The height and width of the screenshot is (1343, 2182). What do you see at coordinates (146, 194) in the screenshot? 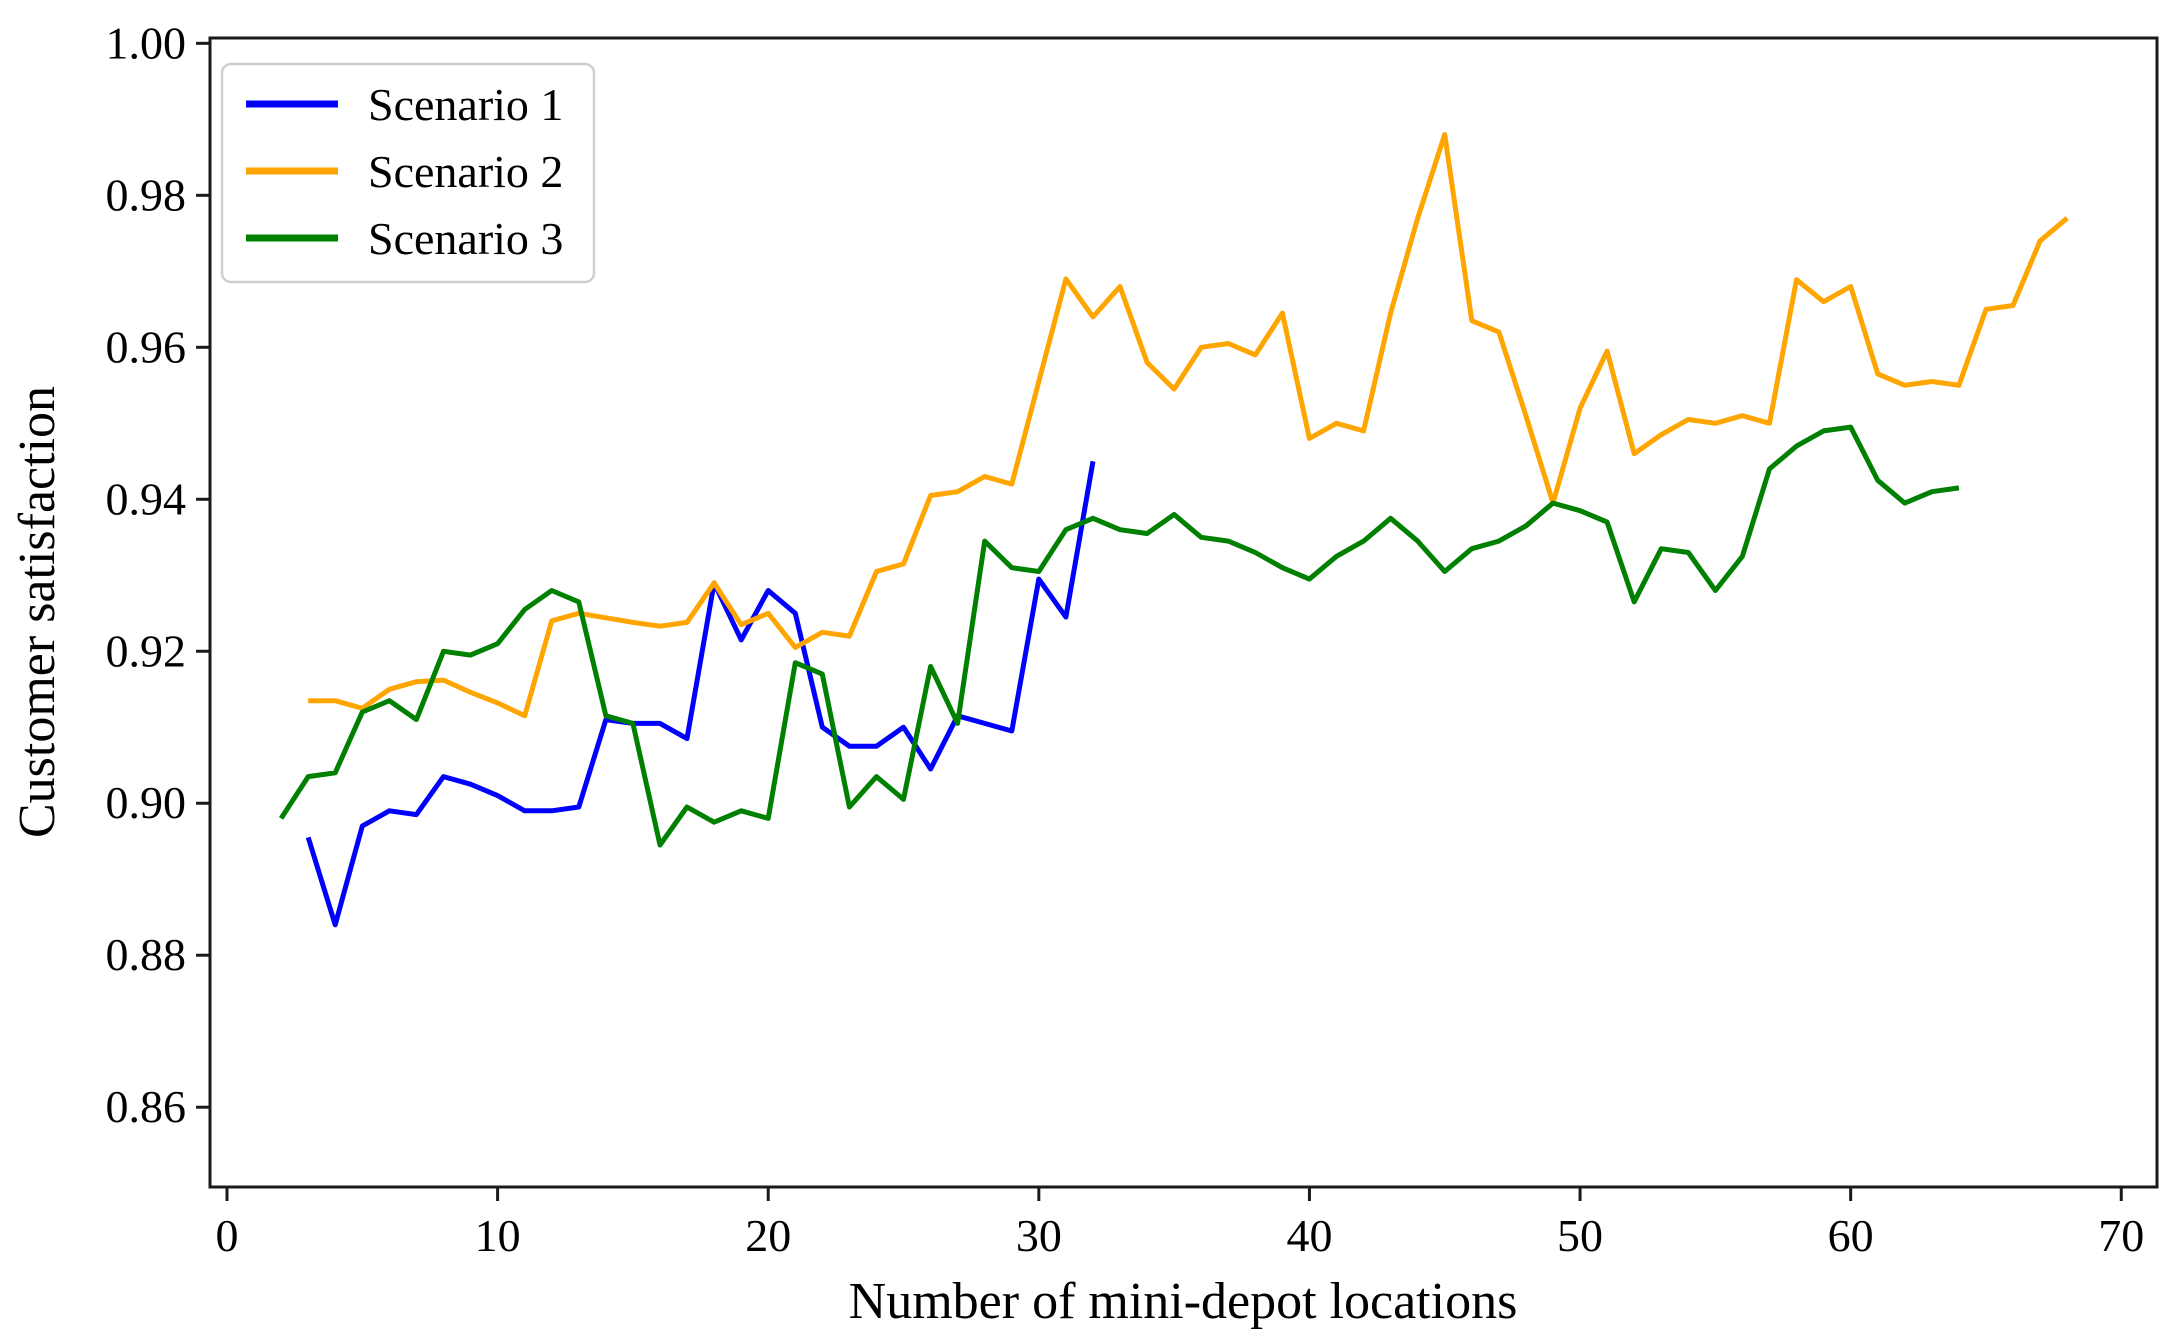
I see `y-axis-tick-label-0.98: 0.98` at bounding box center [146, 194].